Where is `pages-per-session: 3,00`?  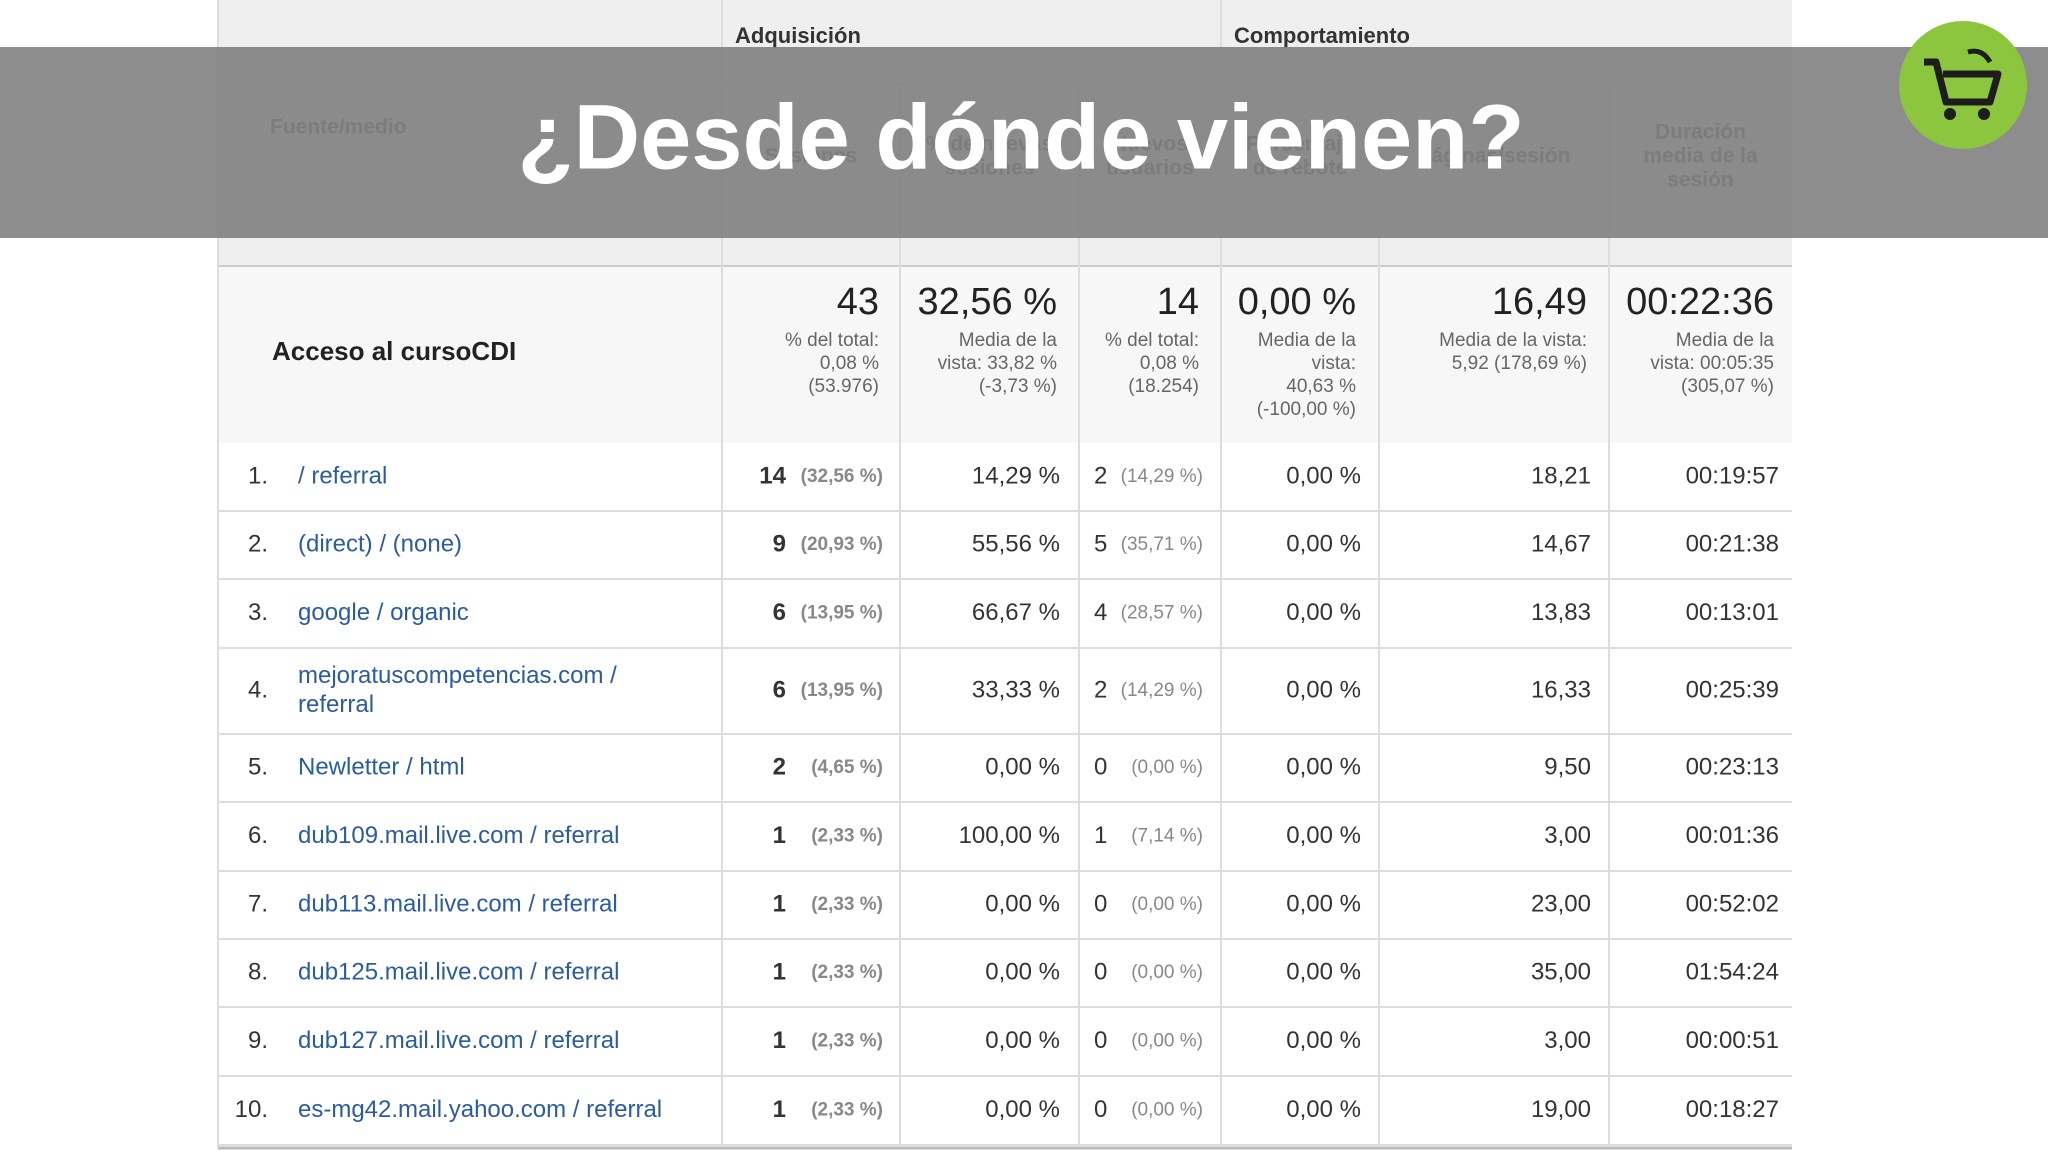
pages-per-session: 3,00 is located at coordinates (1567, 835).